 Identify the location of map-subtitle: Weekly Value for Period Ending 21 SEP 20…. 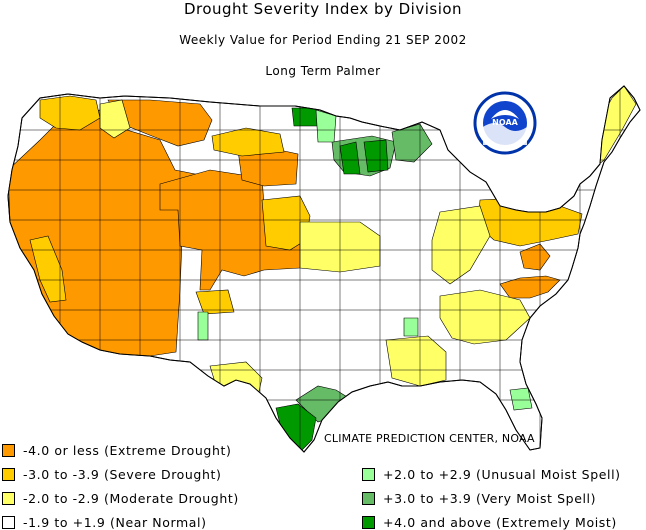
(323, 40).